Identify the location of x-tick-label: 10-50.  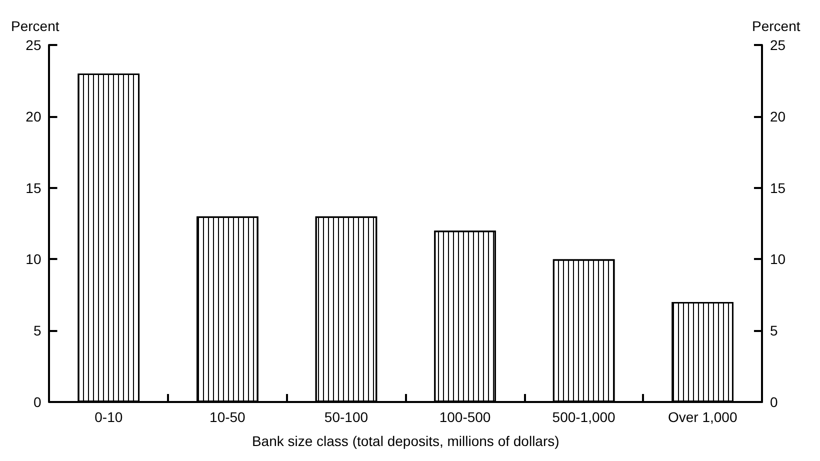
(228, 417).